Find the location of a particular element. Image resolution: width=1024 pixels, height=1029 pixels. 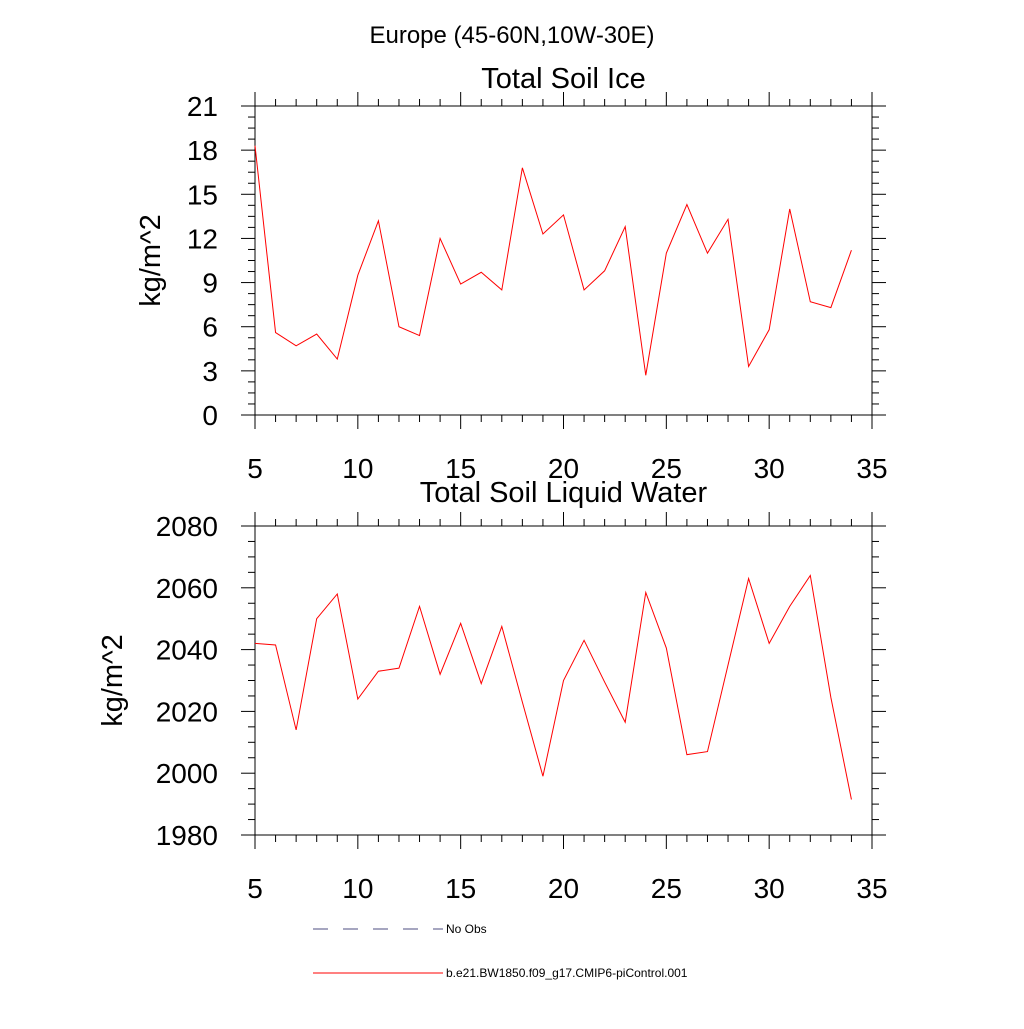

ice-x-tick-label: 15 is located at coordinates (460, 468).